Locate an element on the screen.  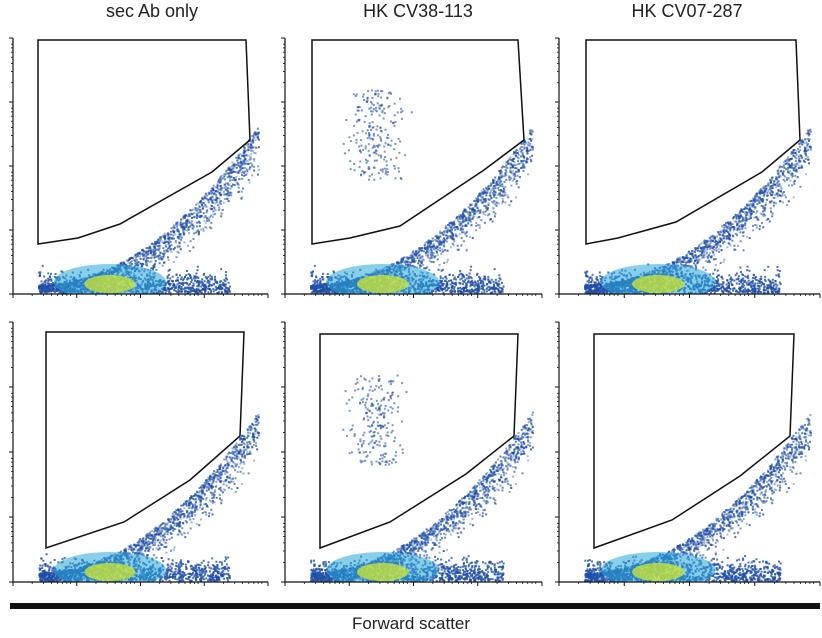
plot-panel is located at coordinates (412, 167).